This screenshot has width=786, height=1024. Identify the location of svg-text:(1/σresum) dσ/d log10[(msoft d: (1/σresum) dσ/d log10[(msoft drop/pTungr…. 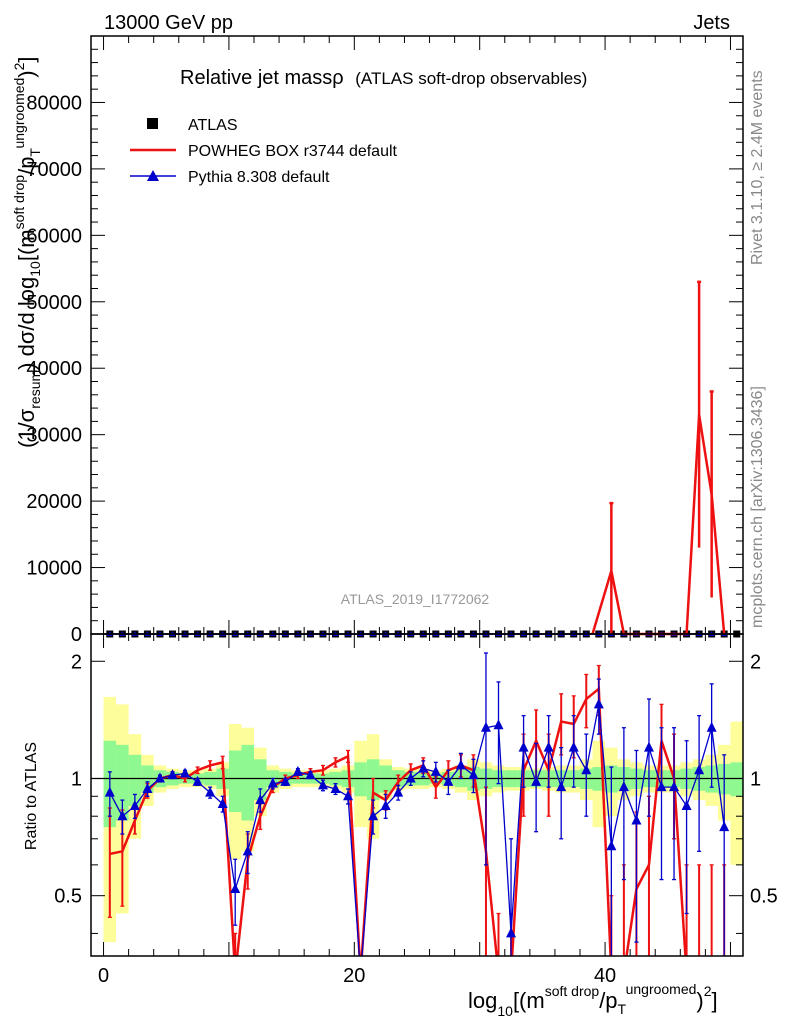
(27, 252).